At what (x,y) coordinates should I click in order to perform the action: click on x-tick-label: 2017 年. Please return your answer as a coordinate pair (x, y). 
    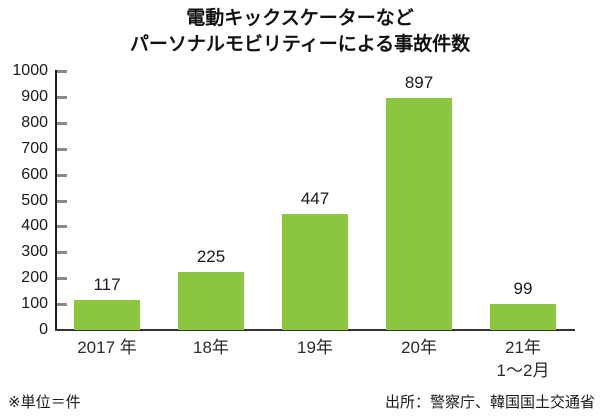
    Looking at the image, I should click on (107, 347).